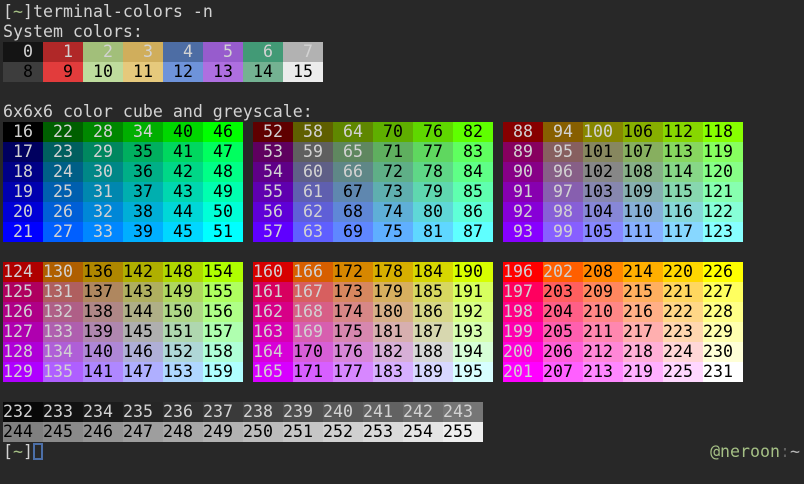  I want to click on cube-cell-31: 31, so click(103, 192).